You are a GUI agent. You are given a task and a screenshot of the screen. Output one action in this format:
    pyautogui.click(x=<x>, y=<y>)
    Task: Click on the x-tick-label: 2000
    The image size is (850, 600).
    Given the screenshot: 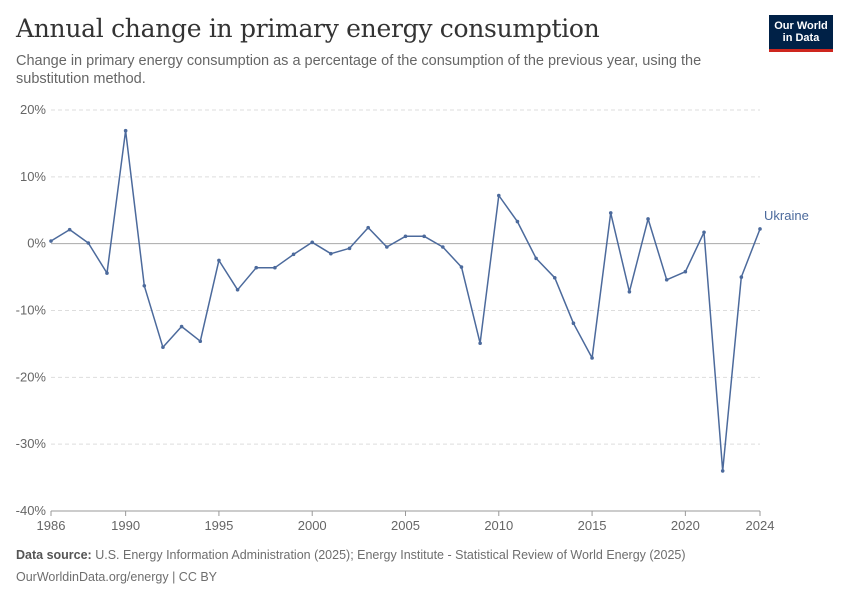 What is the action you would take?
    pyautogui.click(x=312, y=525)
    